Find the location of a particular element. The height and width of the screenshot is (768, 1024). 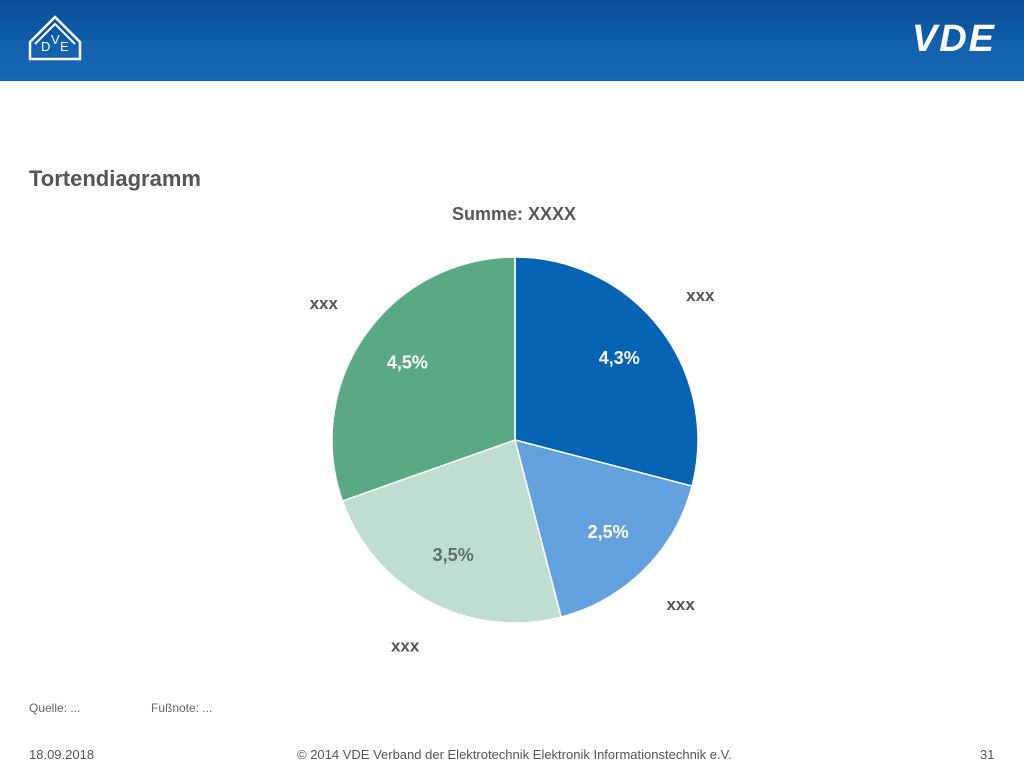

slice-value-label: 3,5% is located at coordinates (453, 555).